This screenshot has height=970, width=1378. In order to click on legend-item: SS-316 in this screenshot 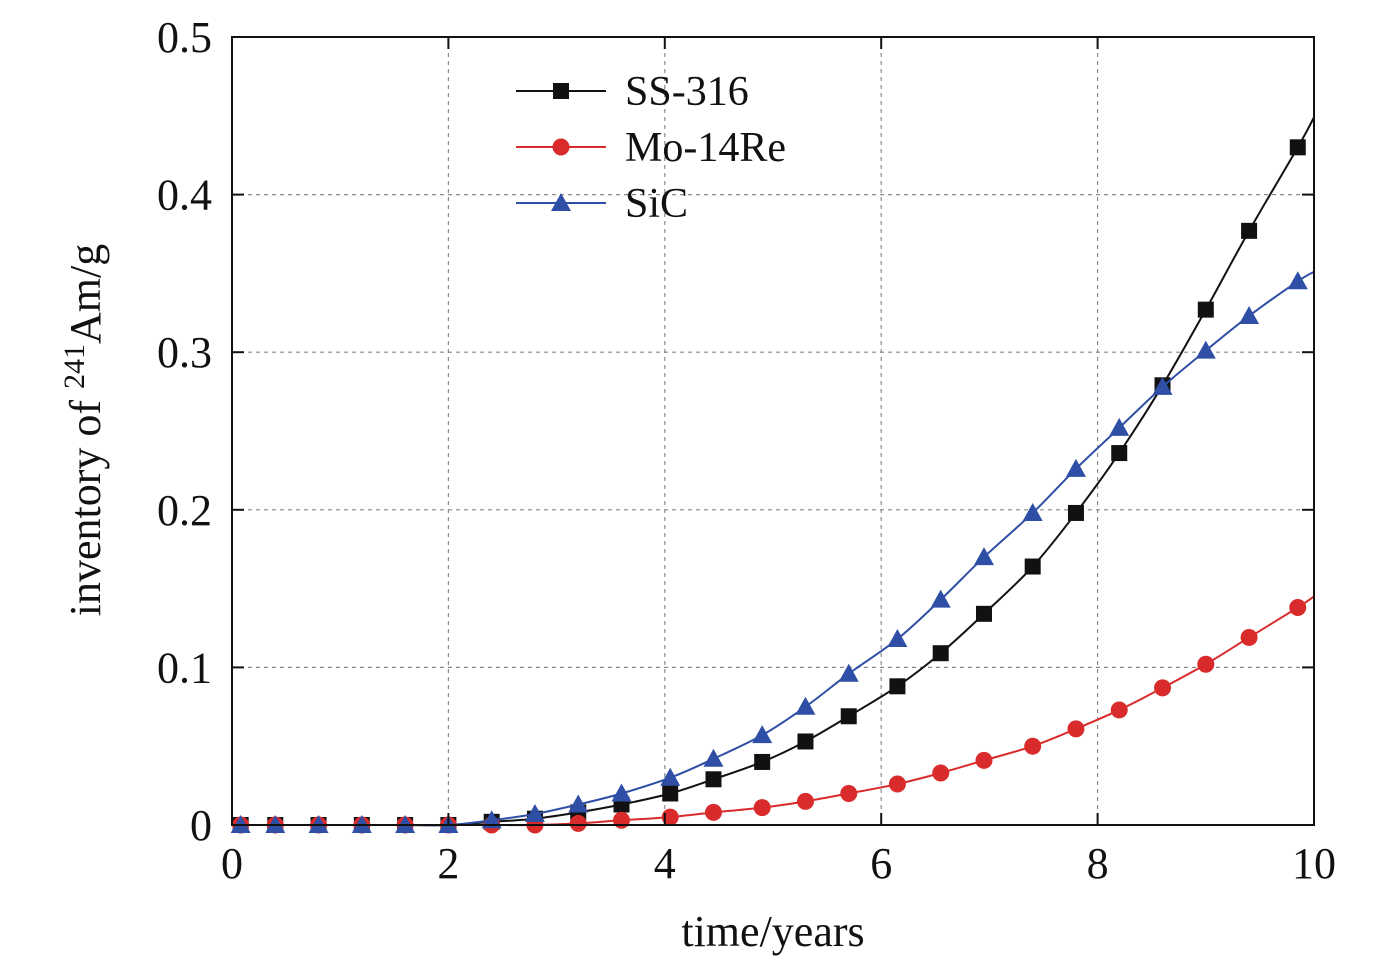, I will do `click(632, 92)`.